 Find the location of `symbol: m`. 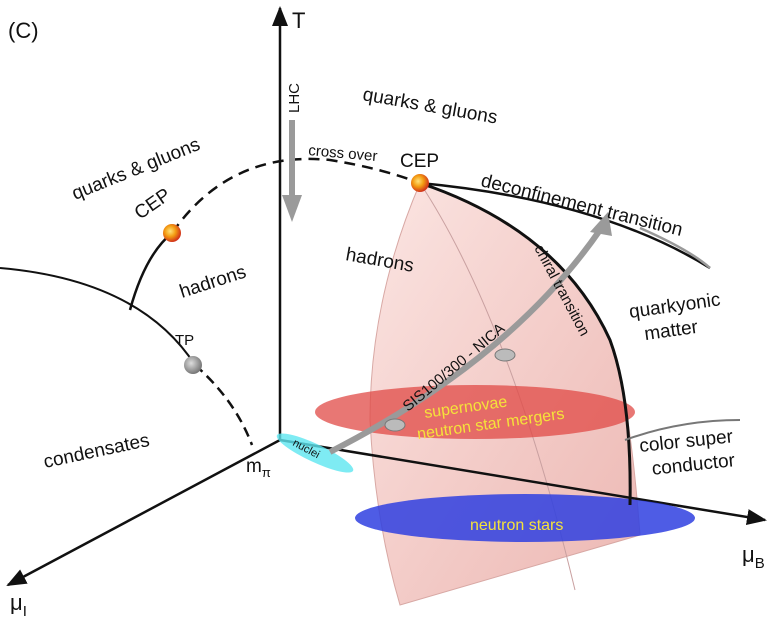

symbol: m is located at coordinates (254, 466).